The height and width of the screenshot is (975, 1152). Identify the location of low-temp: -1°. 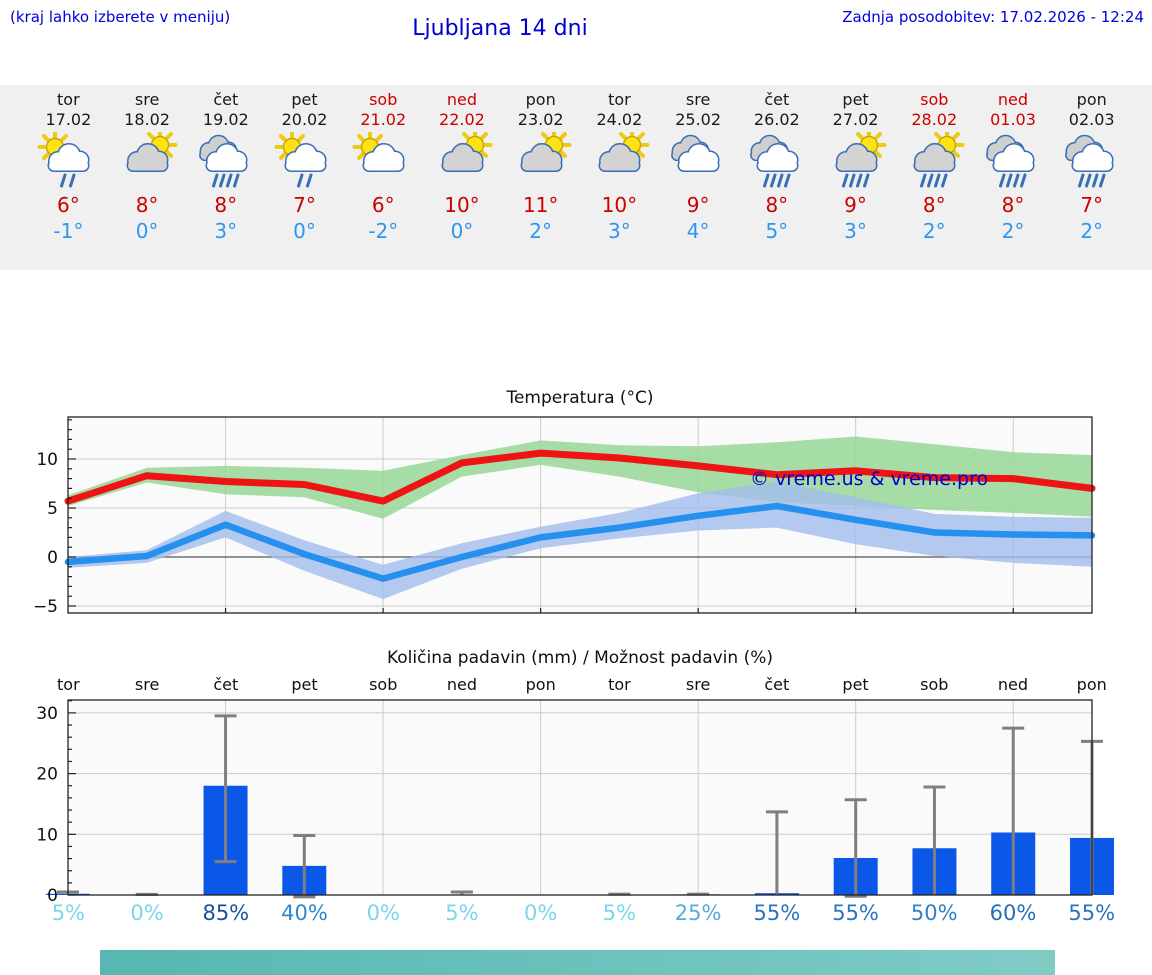
(68, 231).